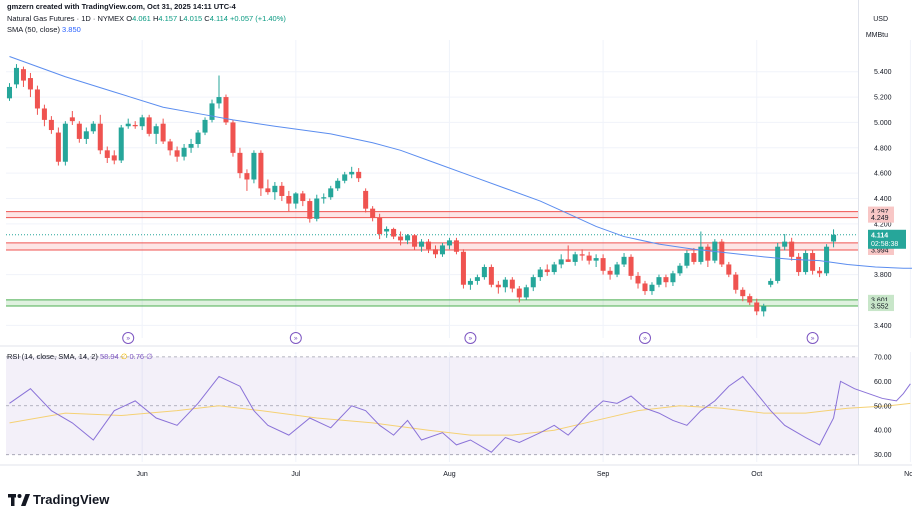 This screenshot has width=912, height=513. I want to click on last-price-tag, so click(887, 239).